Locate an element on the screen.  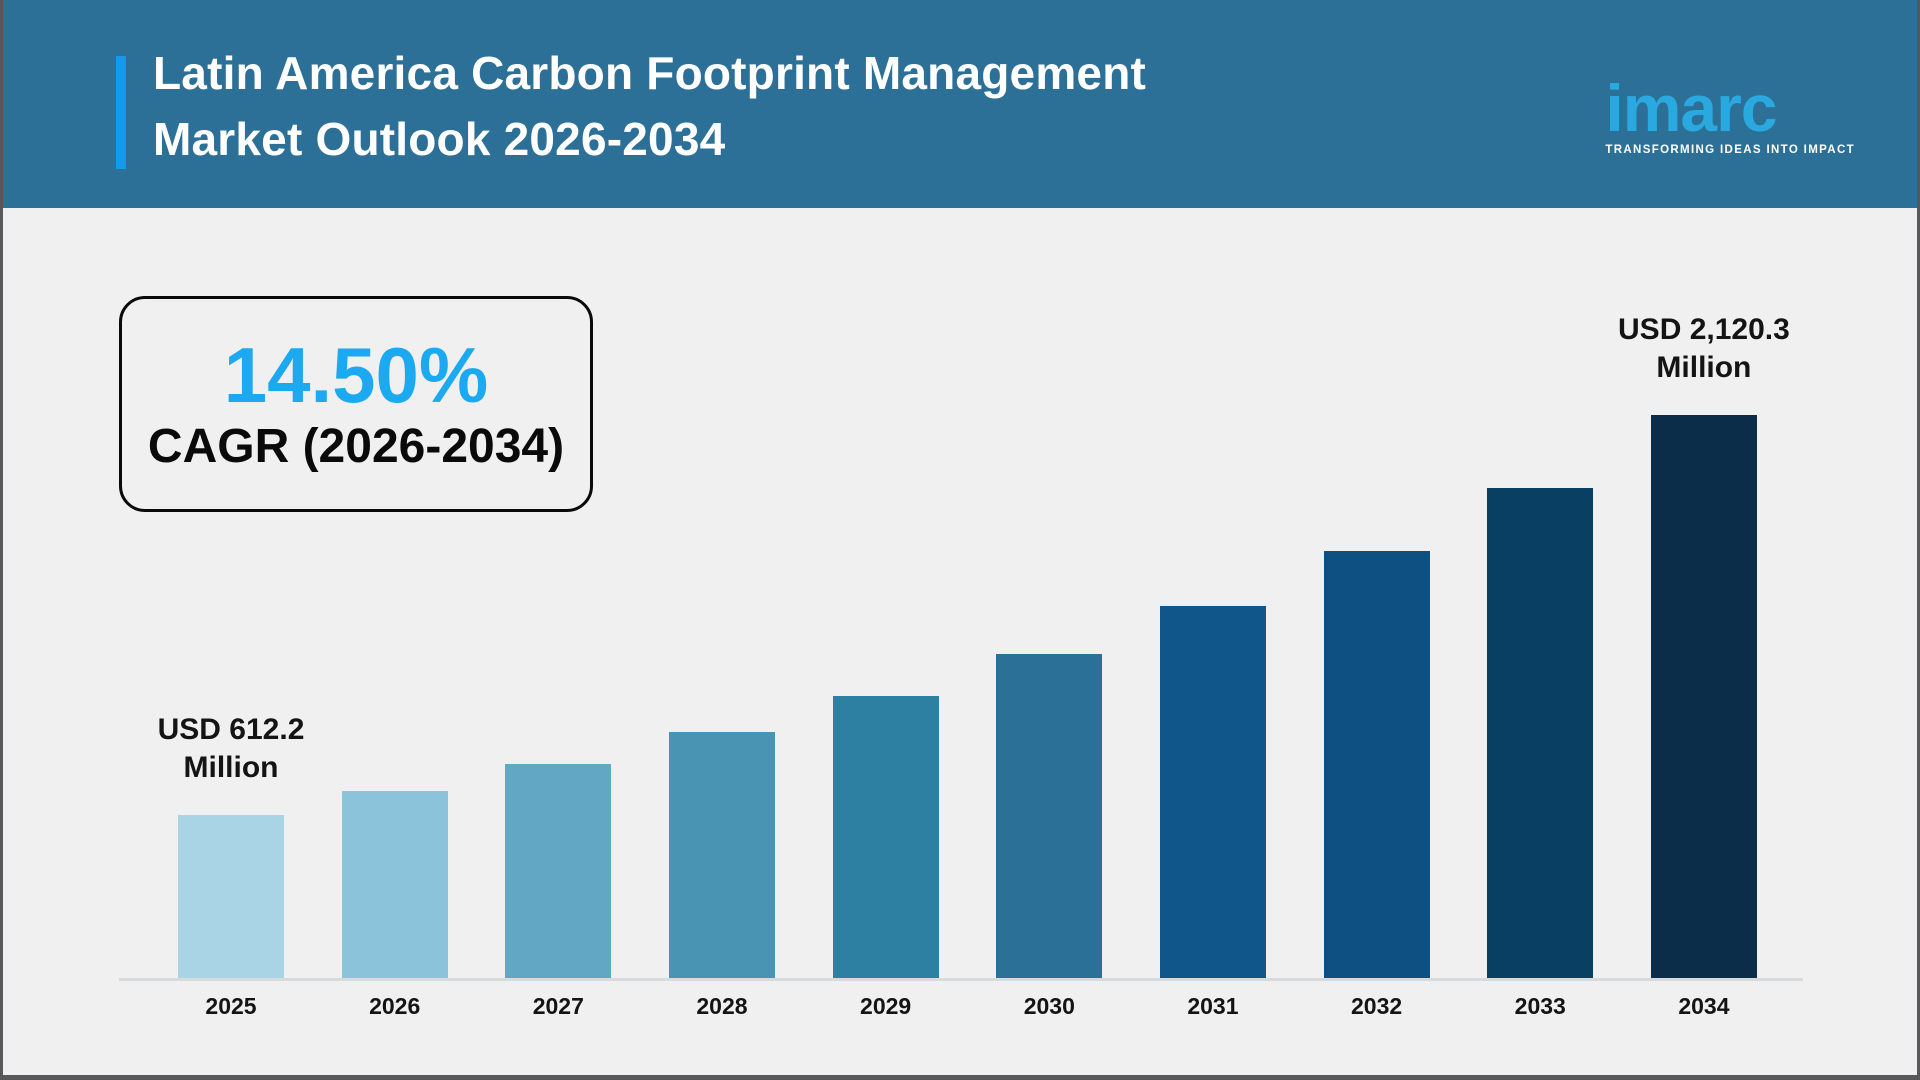
bar-col-2029: 2029 is located at coordinates (885, 717).